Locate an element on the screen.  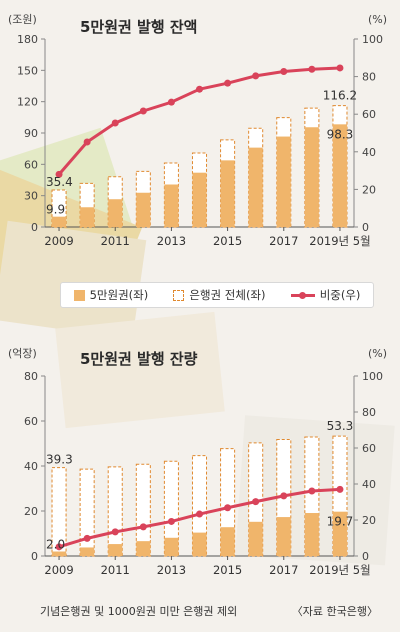
y-tick-label-left: 90 is located at coordinates (31, 133).